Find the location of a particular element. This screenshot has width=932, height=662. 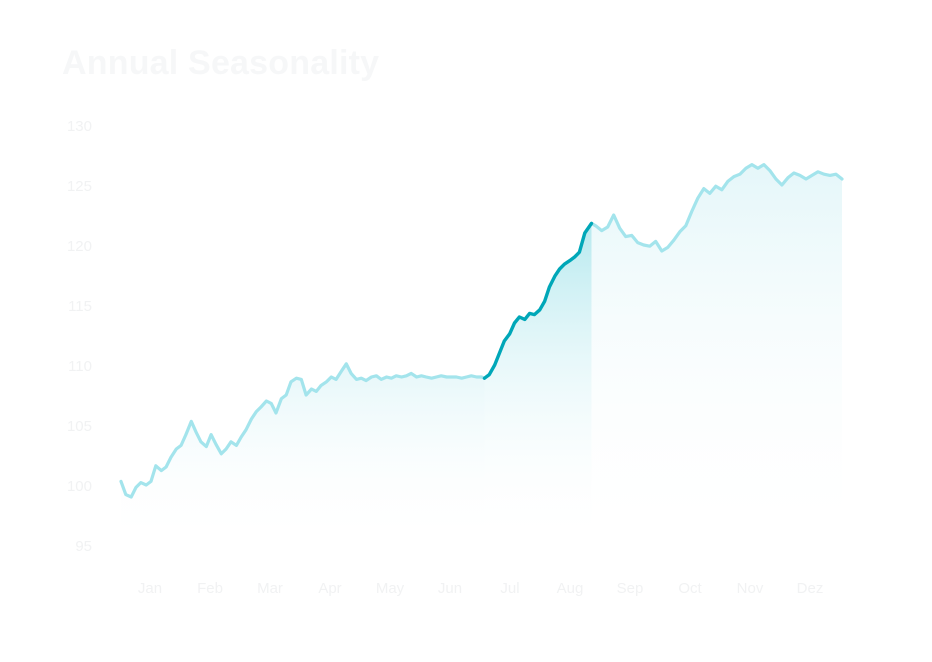

x-tick-label: Nov is located at coordinates (750, 588).